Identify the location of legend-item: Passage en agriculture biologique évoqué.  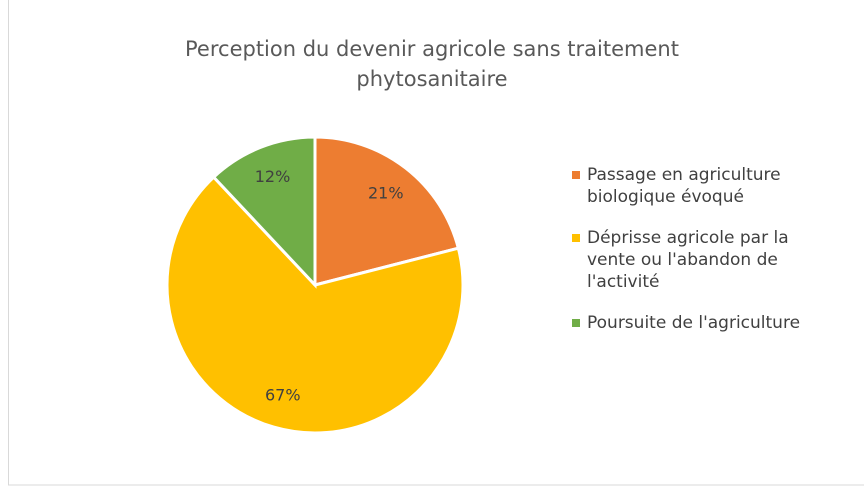
(697, 186).